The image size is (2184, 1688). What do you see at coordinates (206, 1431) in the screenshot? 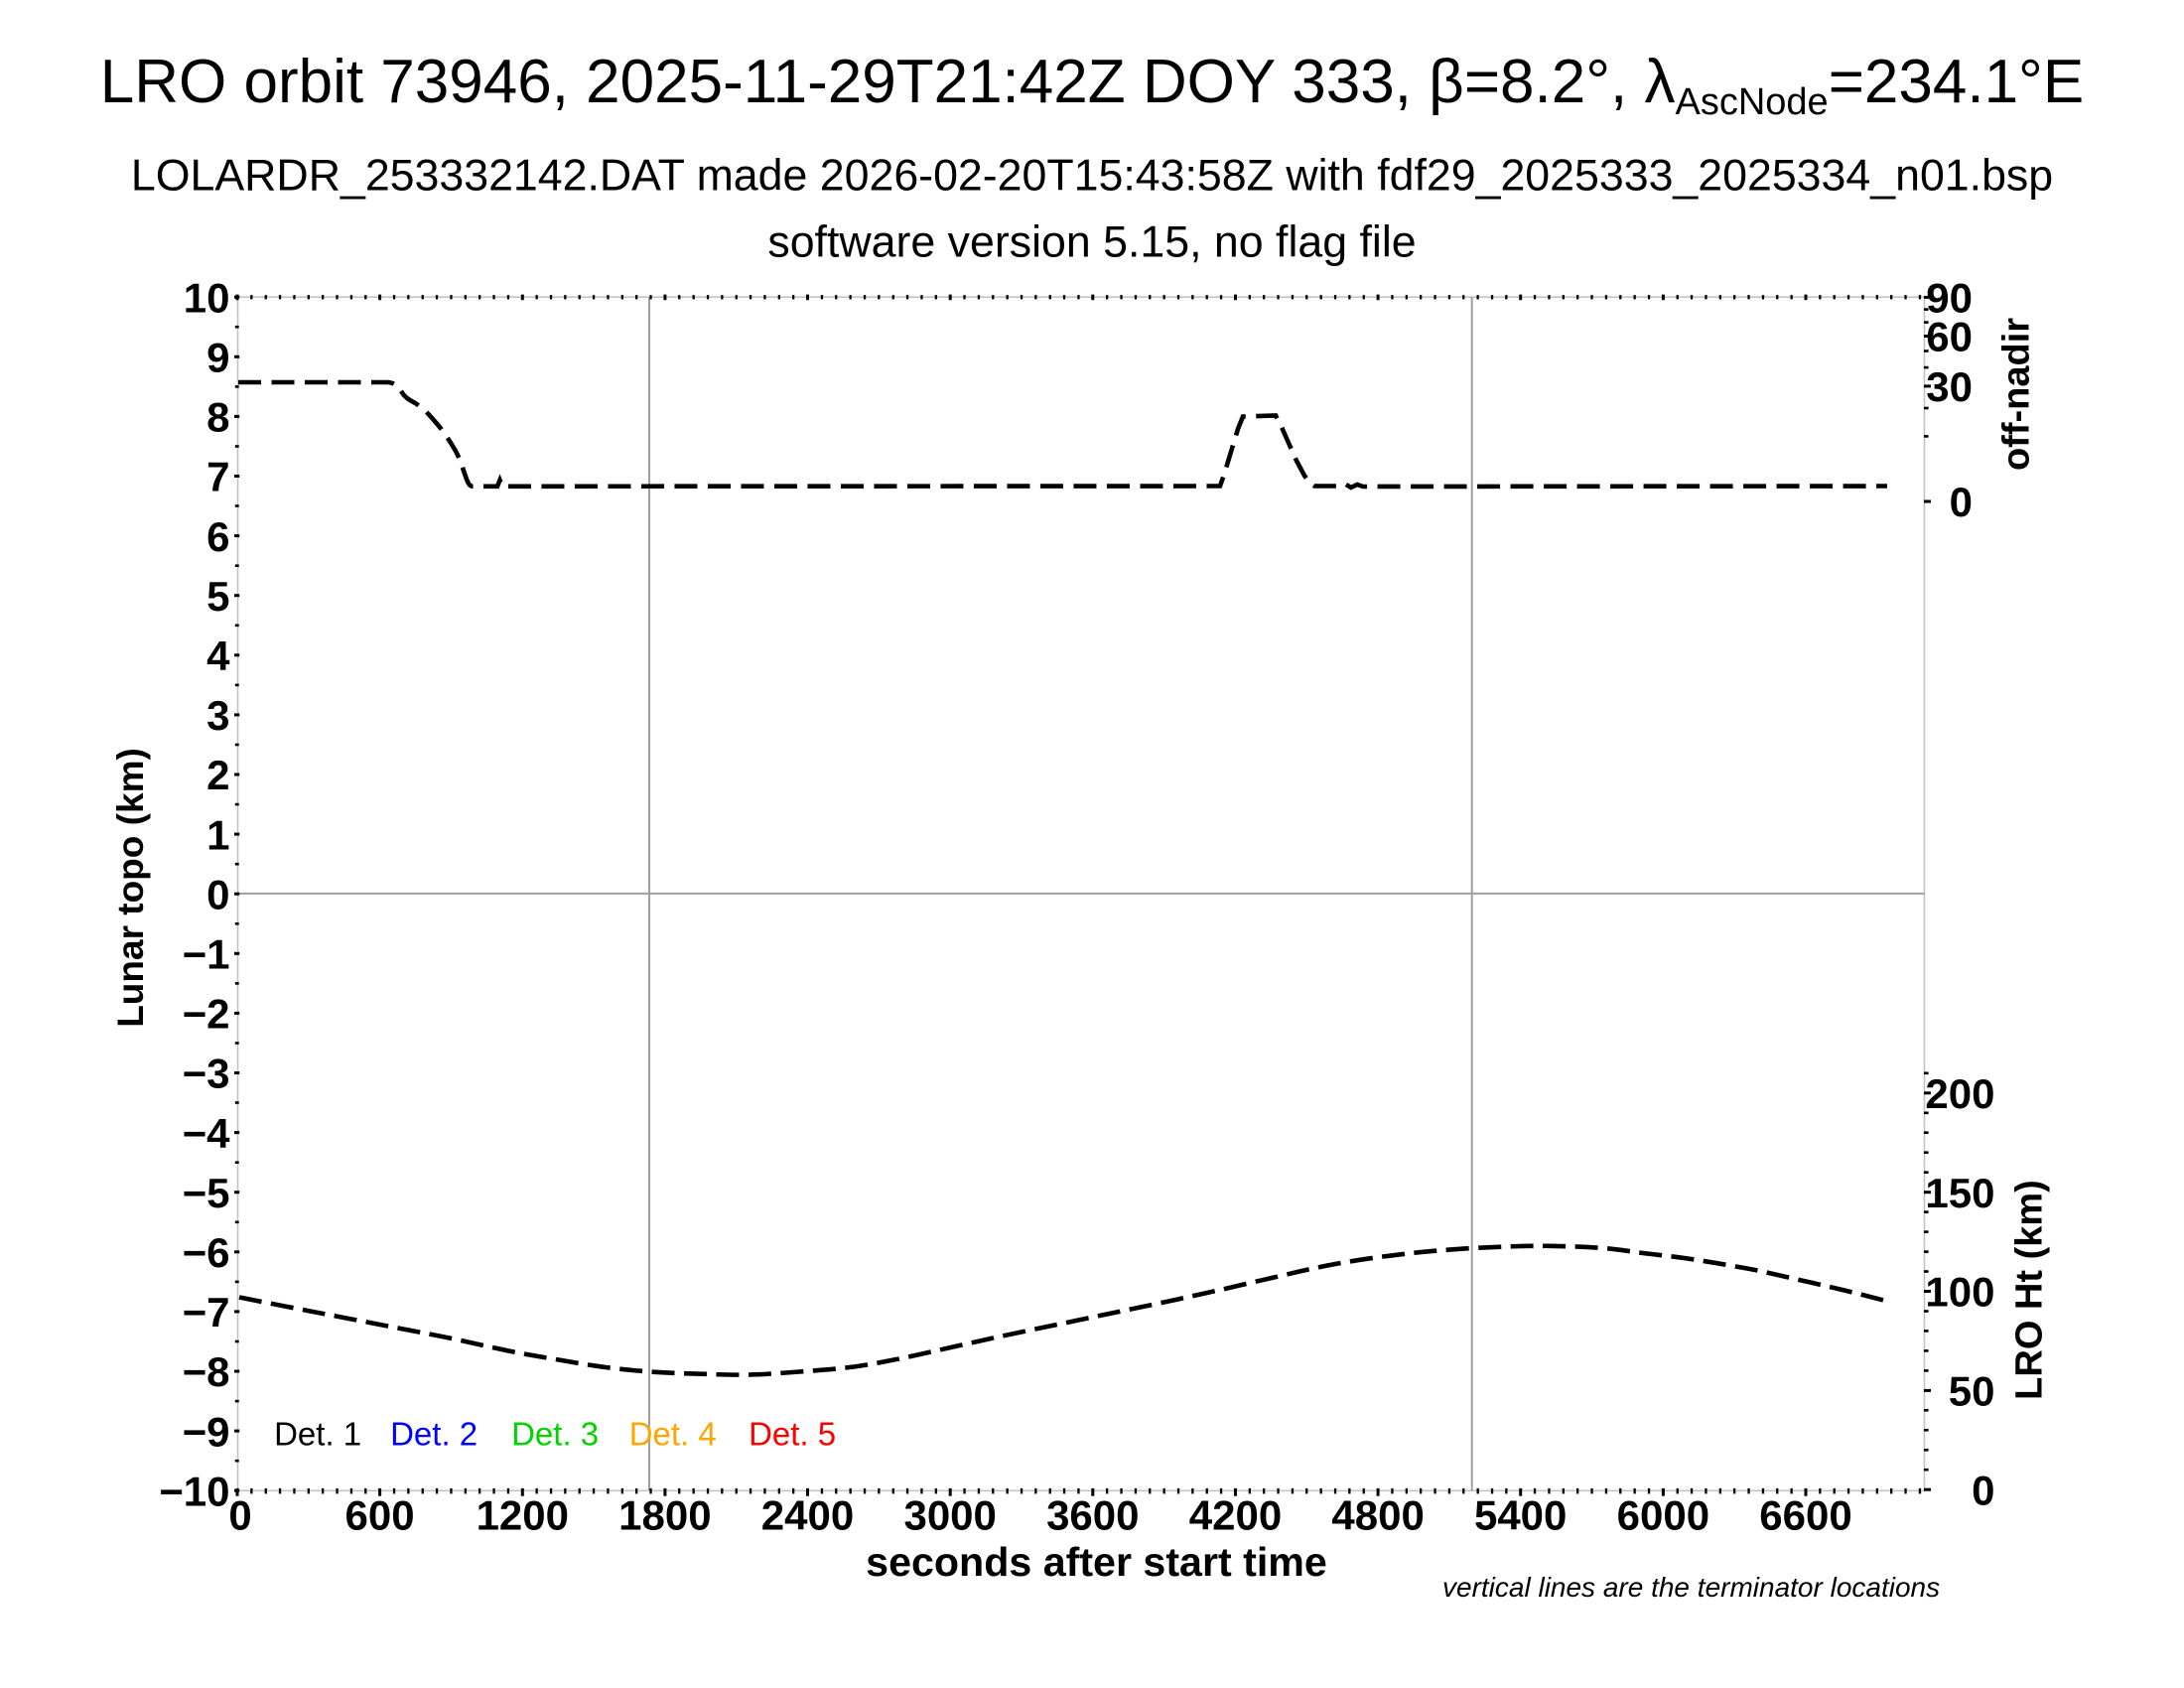
I see `svg-text: −9` at bounding box center [206, 1431].